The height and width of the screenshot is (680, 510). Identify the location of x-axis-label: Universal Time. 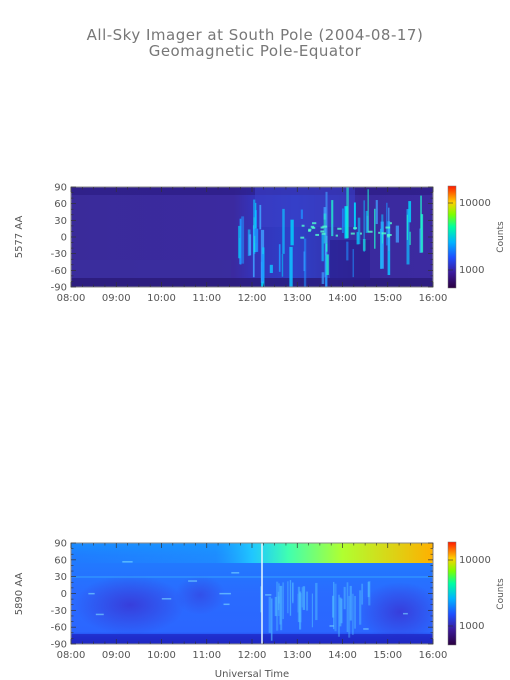
(252, 674).